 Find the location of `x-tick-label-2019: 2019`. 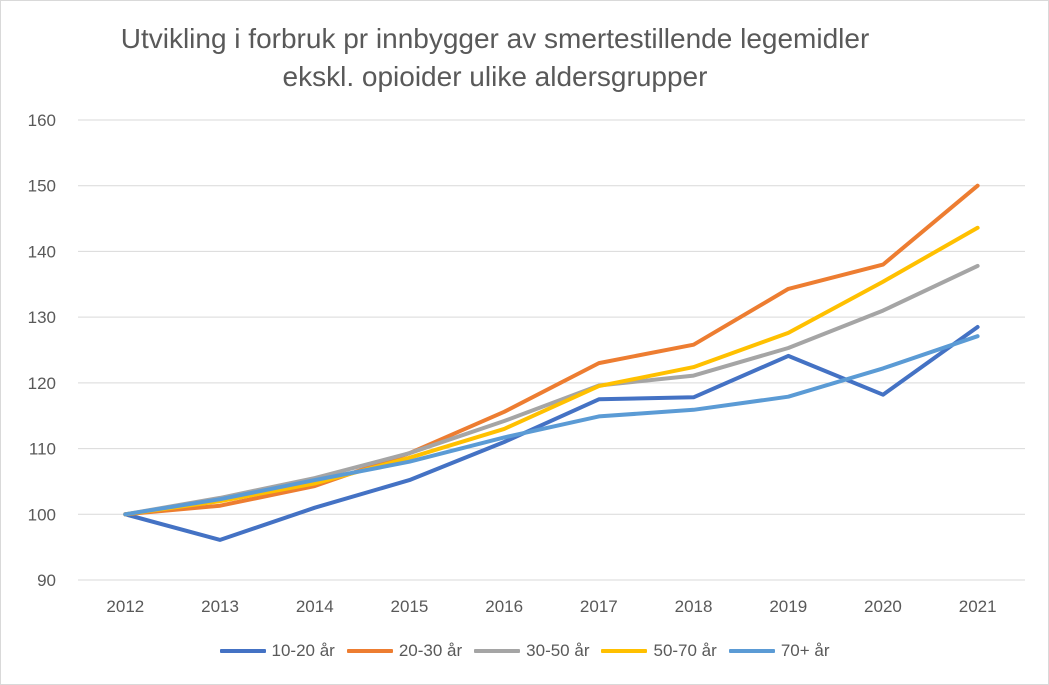

x-tick-label-2019: 2019 is located at coordinates (788, 606).